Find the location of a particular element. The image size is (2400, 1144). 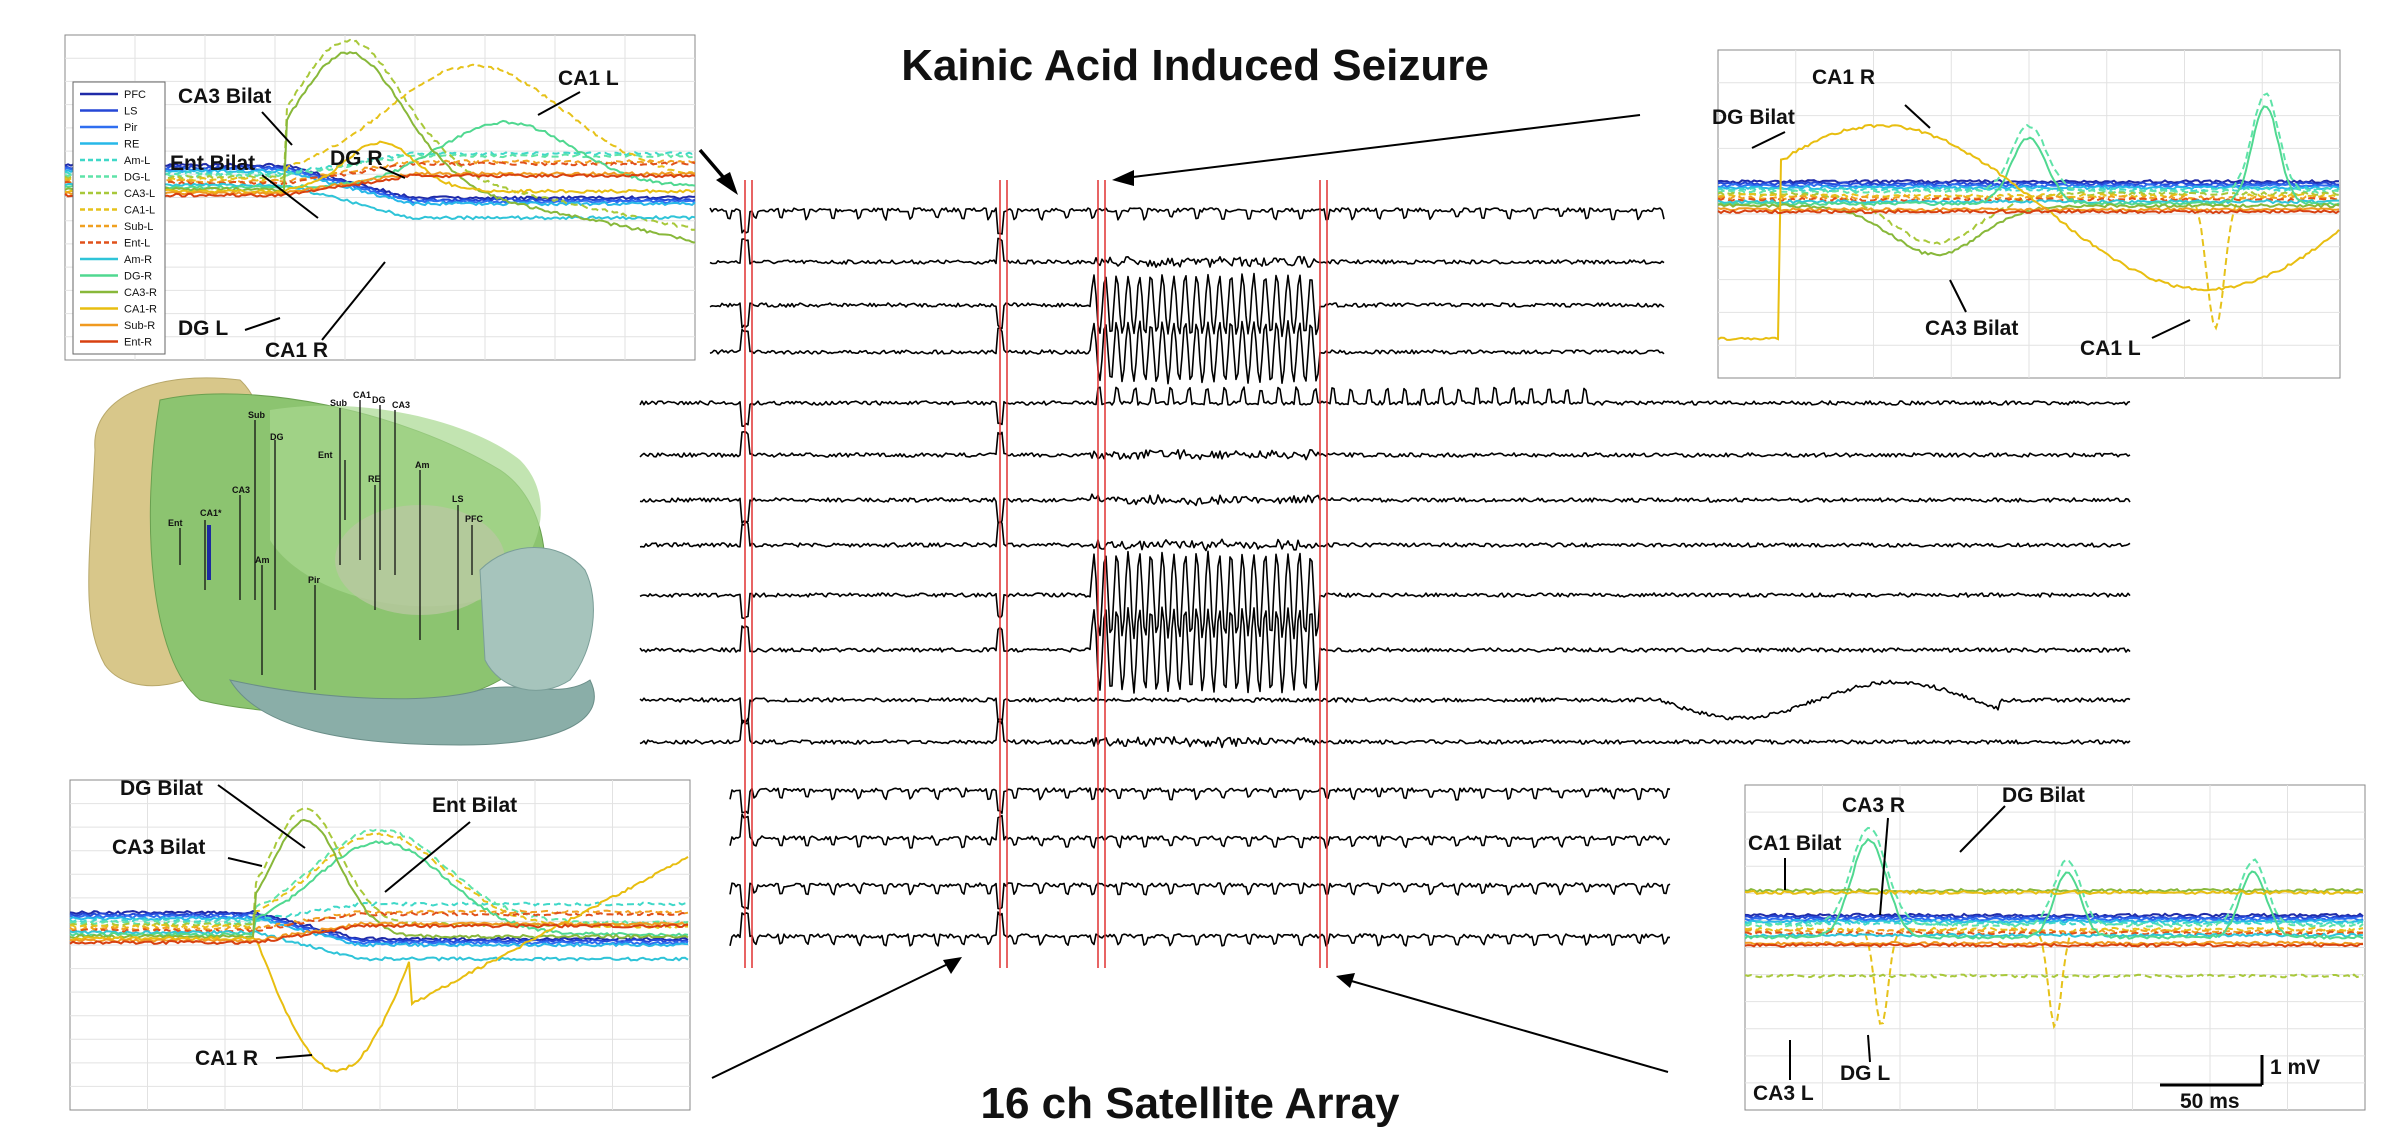

legend-entry: DG-L is located at coordinates (137, 178).